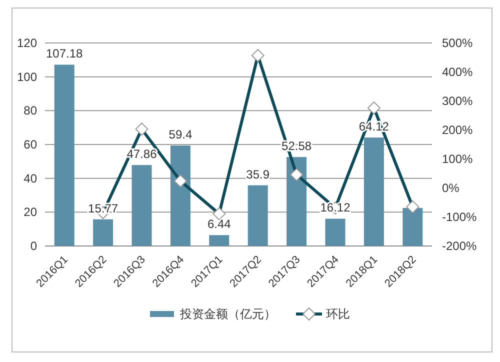  Describe the element at coordinates (31, 111) in the screenshot. I see `y-tick-label: 80` at that location.